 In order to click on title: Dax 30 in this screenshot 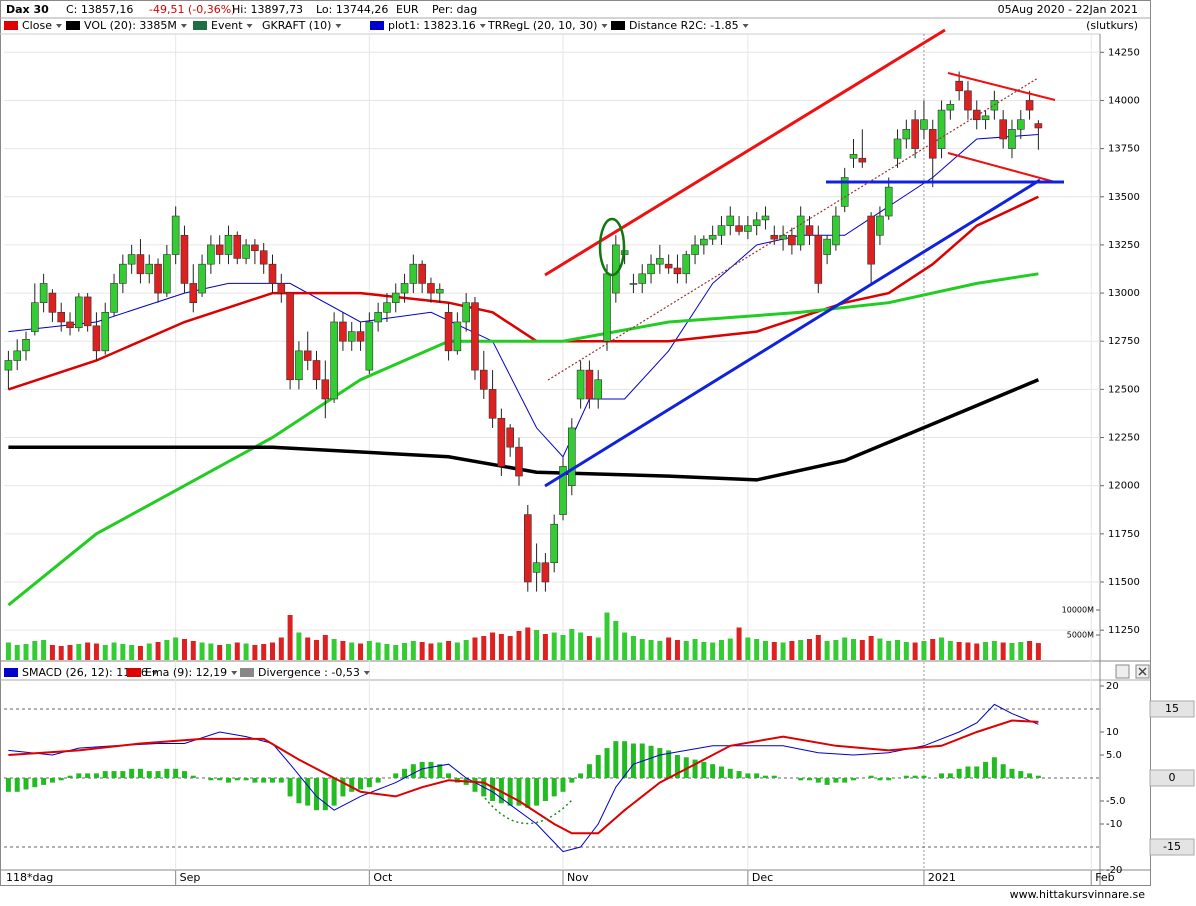, I will do `click(27, 9)`.